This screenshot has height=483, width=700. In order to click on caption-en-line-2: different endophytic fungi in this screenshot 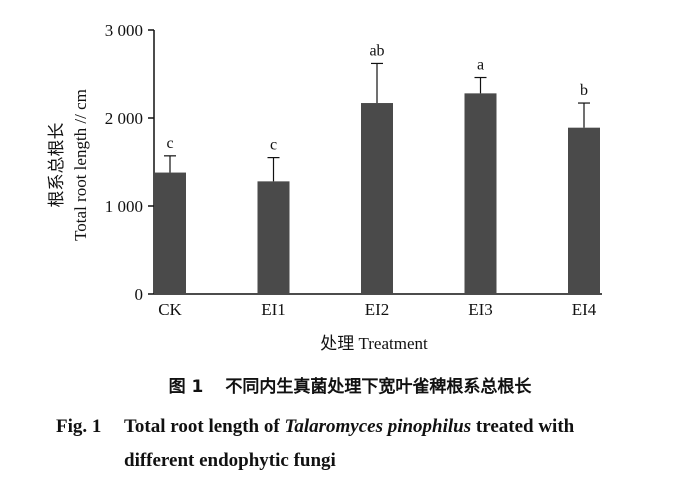, I will do `click(356, 461)`.